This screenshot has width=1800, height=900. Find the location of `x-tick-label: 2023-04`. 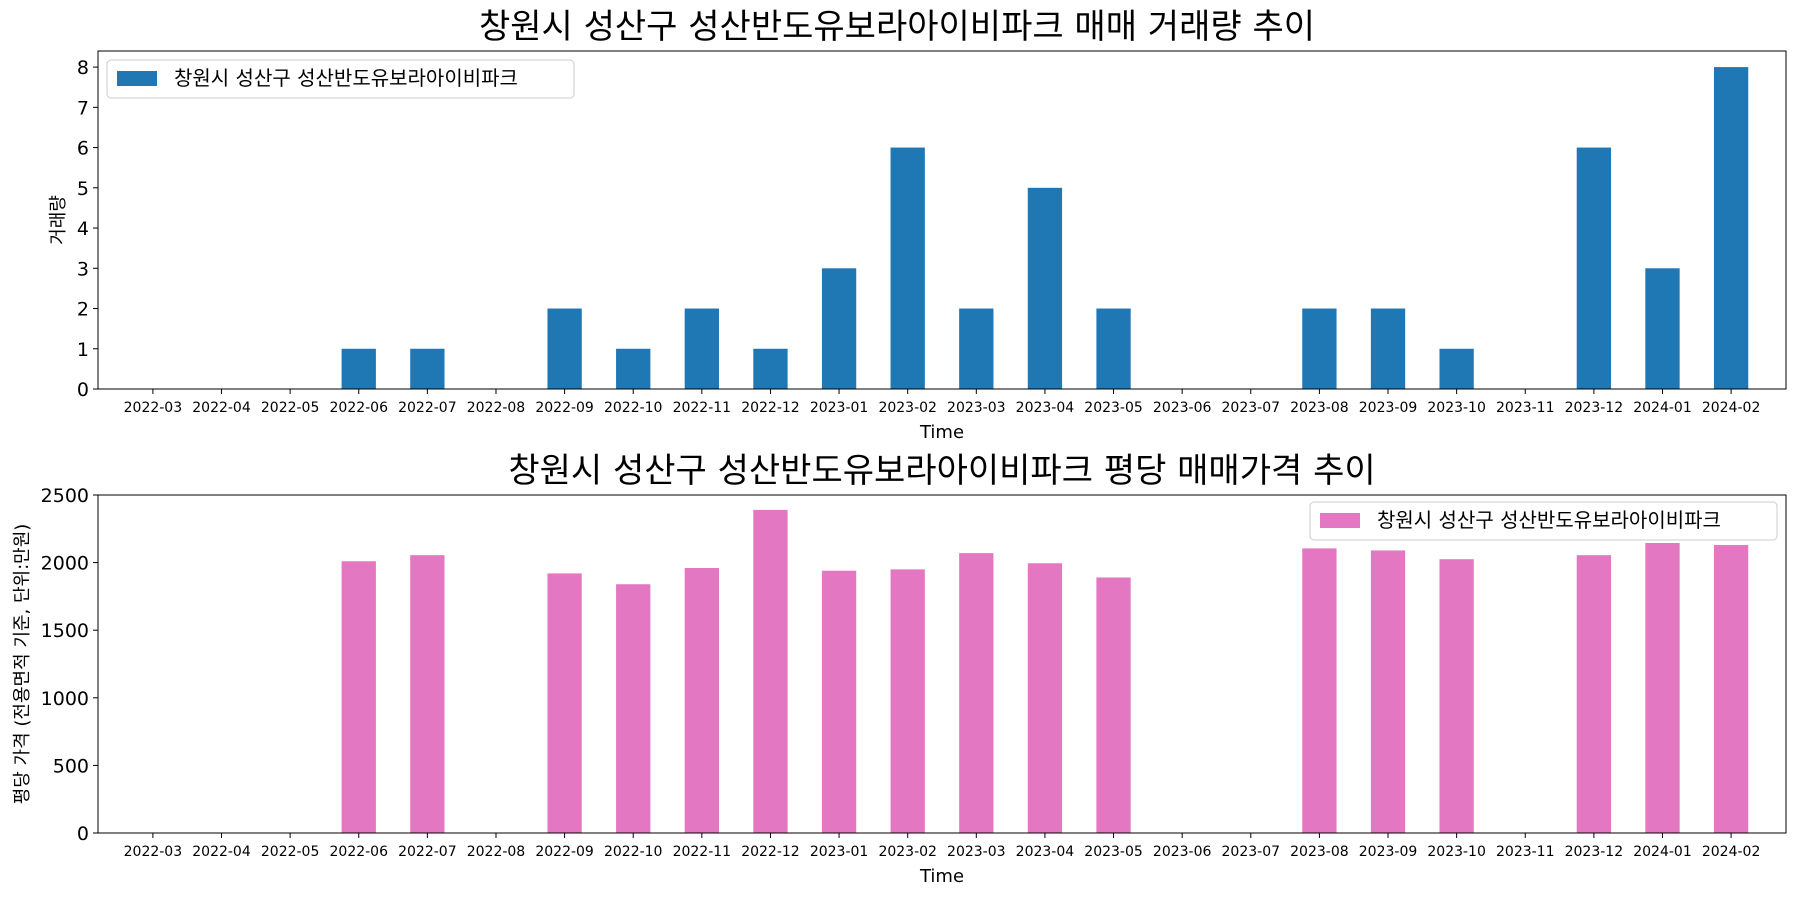

x-tick-label: 2023-04 is located at coordinates (1045, 852).